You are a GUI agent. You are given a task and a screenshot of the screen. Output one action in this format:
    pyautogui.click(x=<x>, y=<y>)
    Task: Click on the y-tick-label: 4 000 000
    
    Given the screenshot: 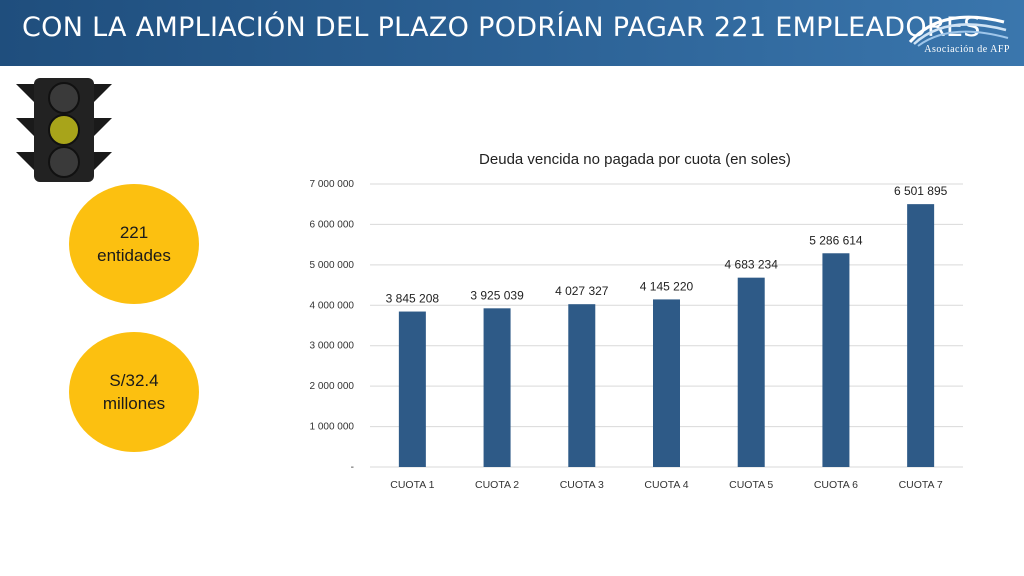 What is the action you would take?
    pyautogui.click(x=332, y=305)
    